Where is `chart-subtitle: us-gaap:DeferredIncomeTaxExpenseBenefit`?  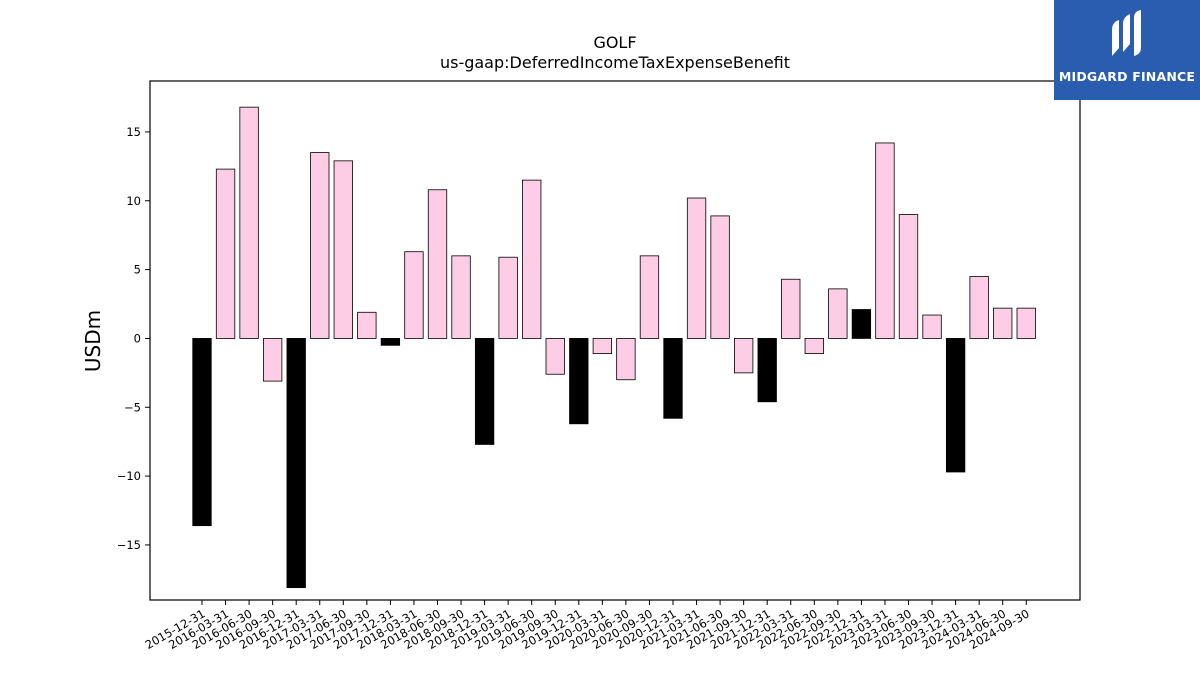
chart-subtitle: us-gaap:DeferredIncomeTaxExpenseBenefit is located at coordinates (615, 62).